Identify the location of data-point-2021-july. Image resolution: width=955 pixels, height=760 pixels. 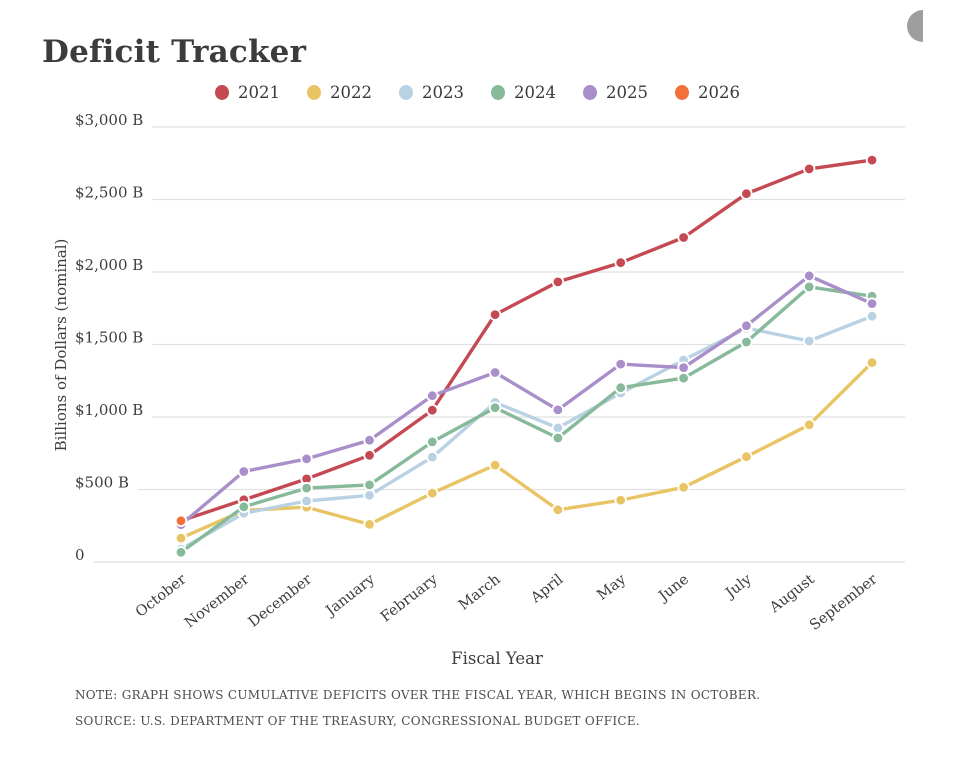
(746, 193).